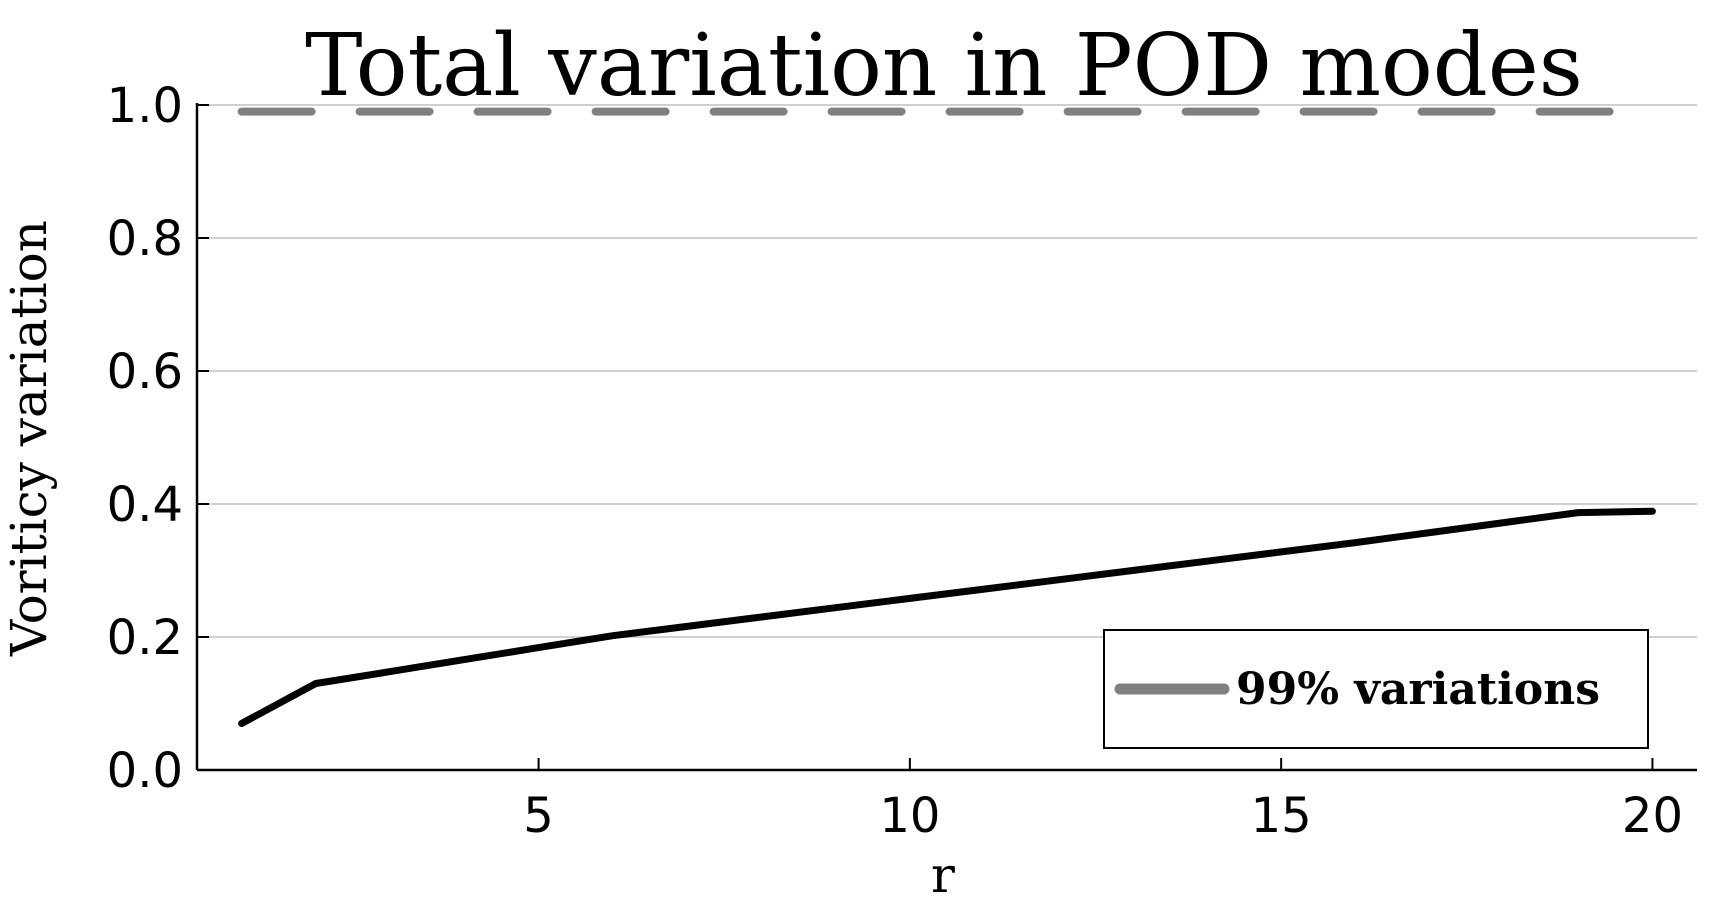 The height and width of the screenshot is (900, 1710). What do you see at coordinates (145, 239) in the screenshot?
I see `y-tick-label-4: 0.8` at bounding box center [145, 239].